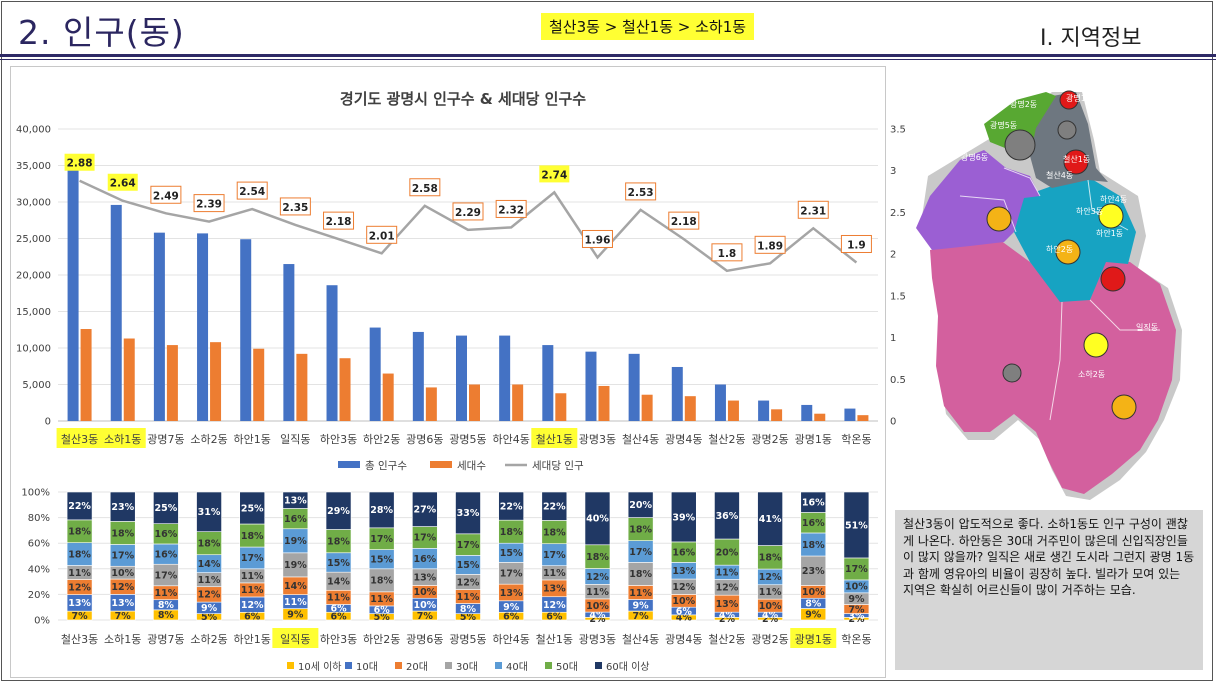  I want to click on y-pct-tick: 0%, so click(42, 621).